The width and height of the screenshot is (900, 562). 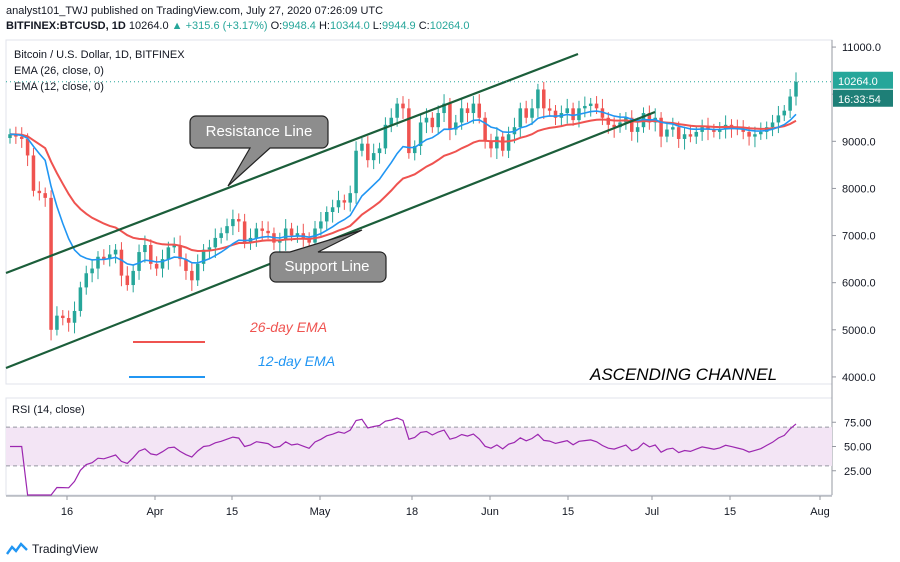 What do you see at coordinates (17, 548) in the screenshot?
I see `tradingview-logo-icon` at bounding box center [17, 548].